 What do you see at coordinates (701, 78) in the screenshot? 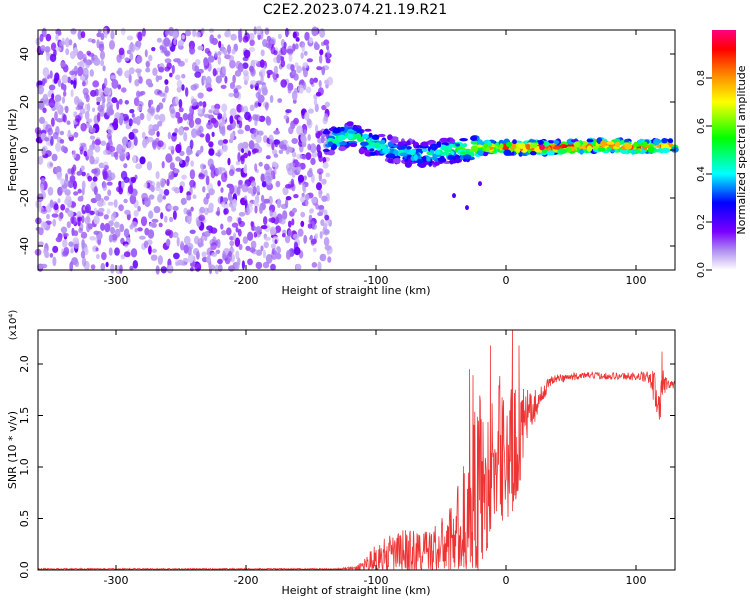
I see `colorbar-tick-label: 0.8` at bounding box center [701, 78].